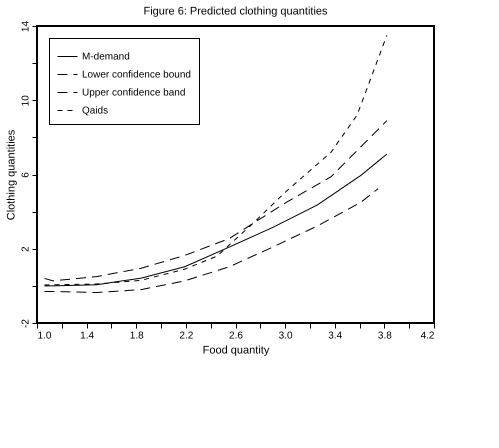  What do you see at coordinates (12, 174) in the screenshot?
I see `y-axis-title: Clothing quantities` at bounding box center [12, 174].